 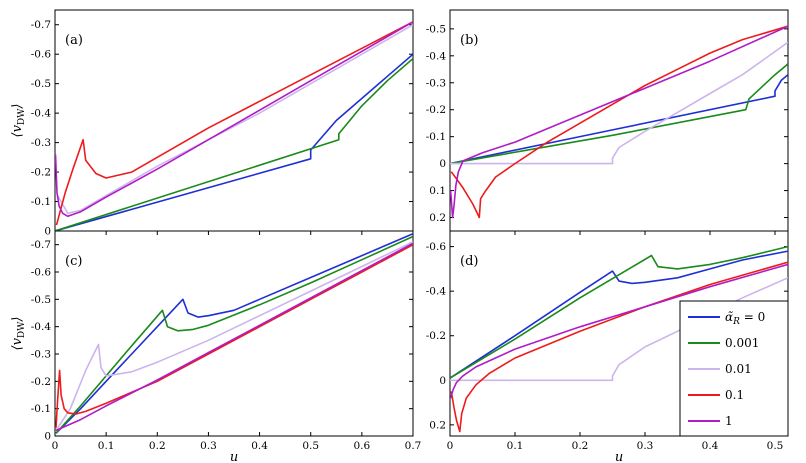 What do you see at coordinates (736, 322) in the screenshot?
I see `legend-title-subscript: R` at bounding box center [736, 322].